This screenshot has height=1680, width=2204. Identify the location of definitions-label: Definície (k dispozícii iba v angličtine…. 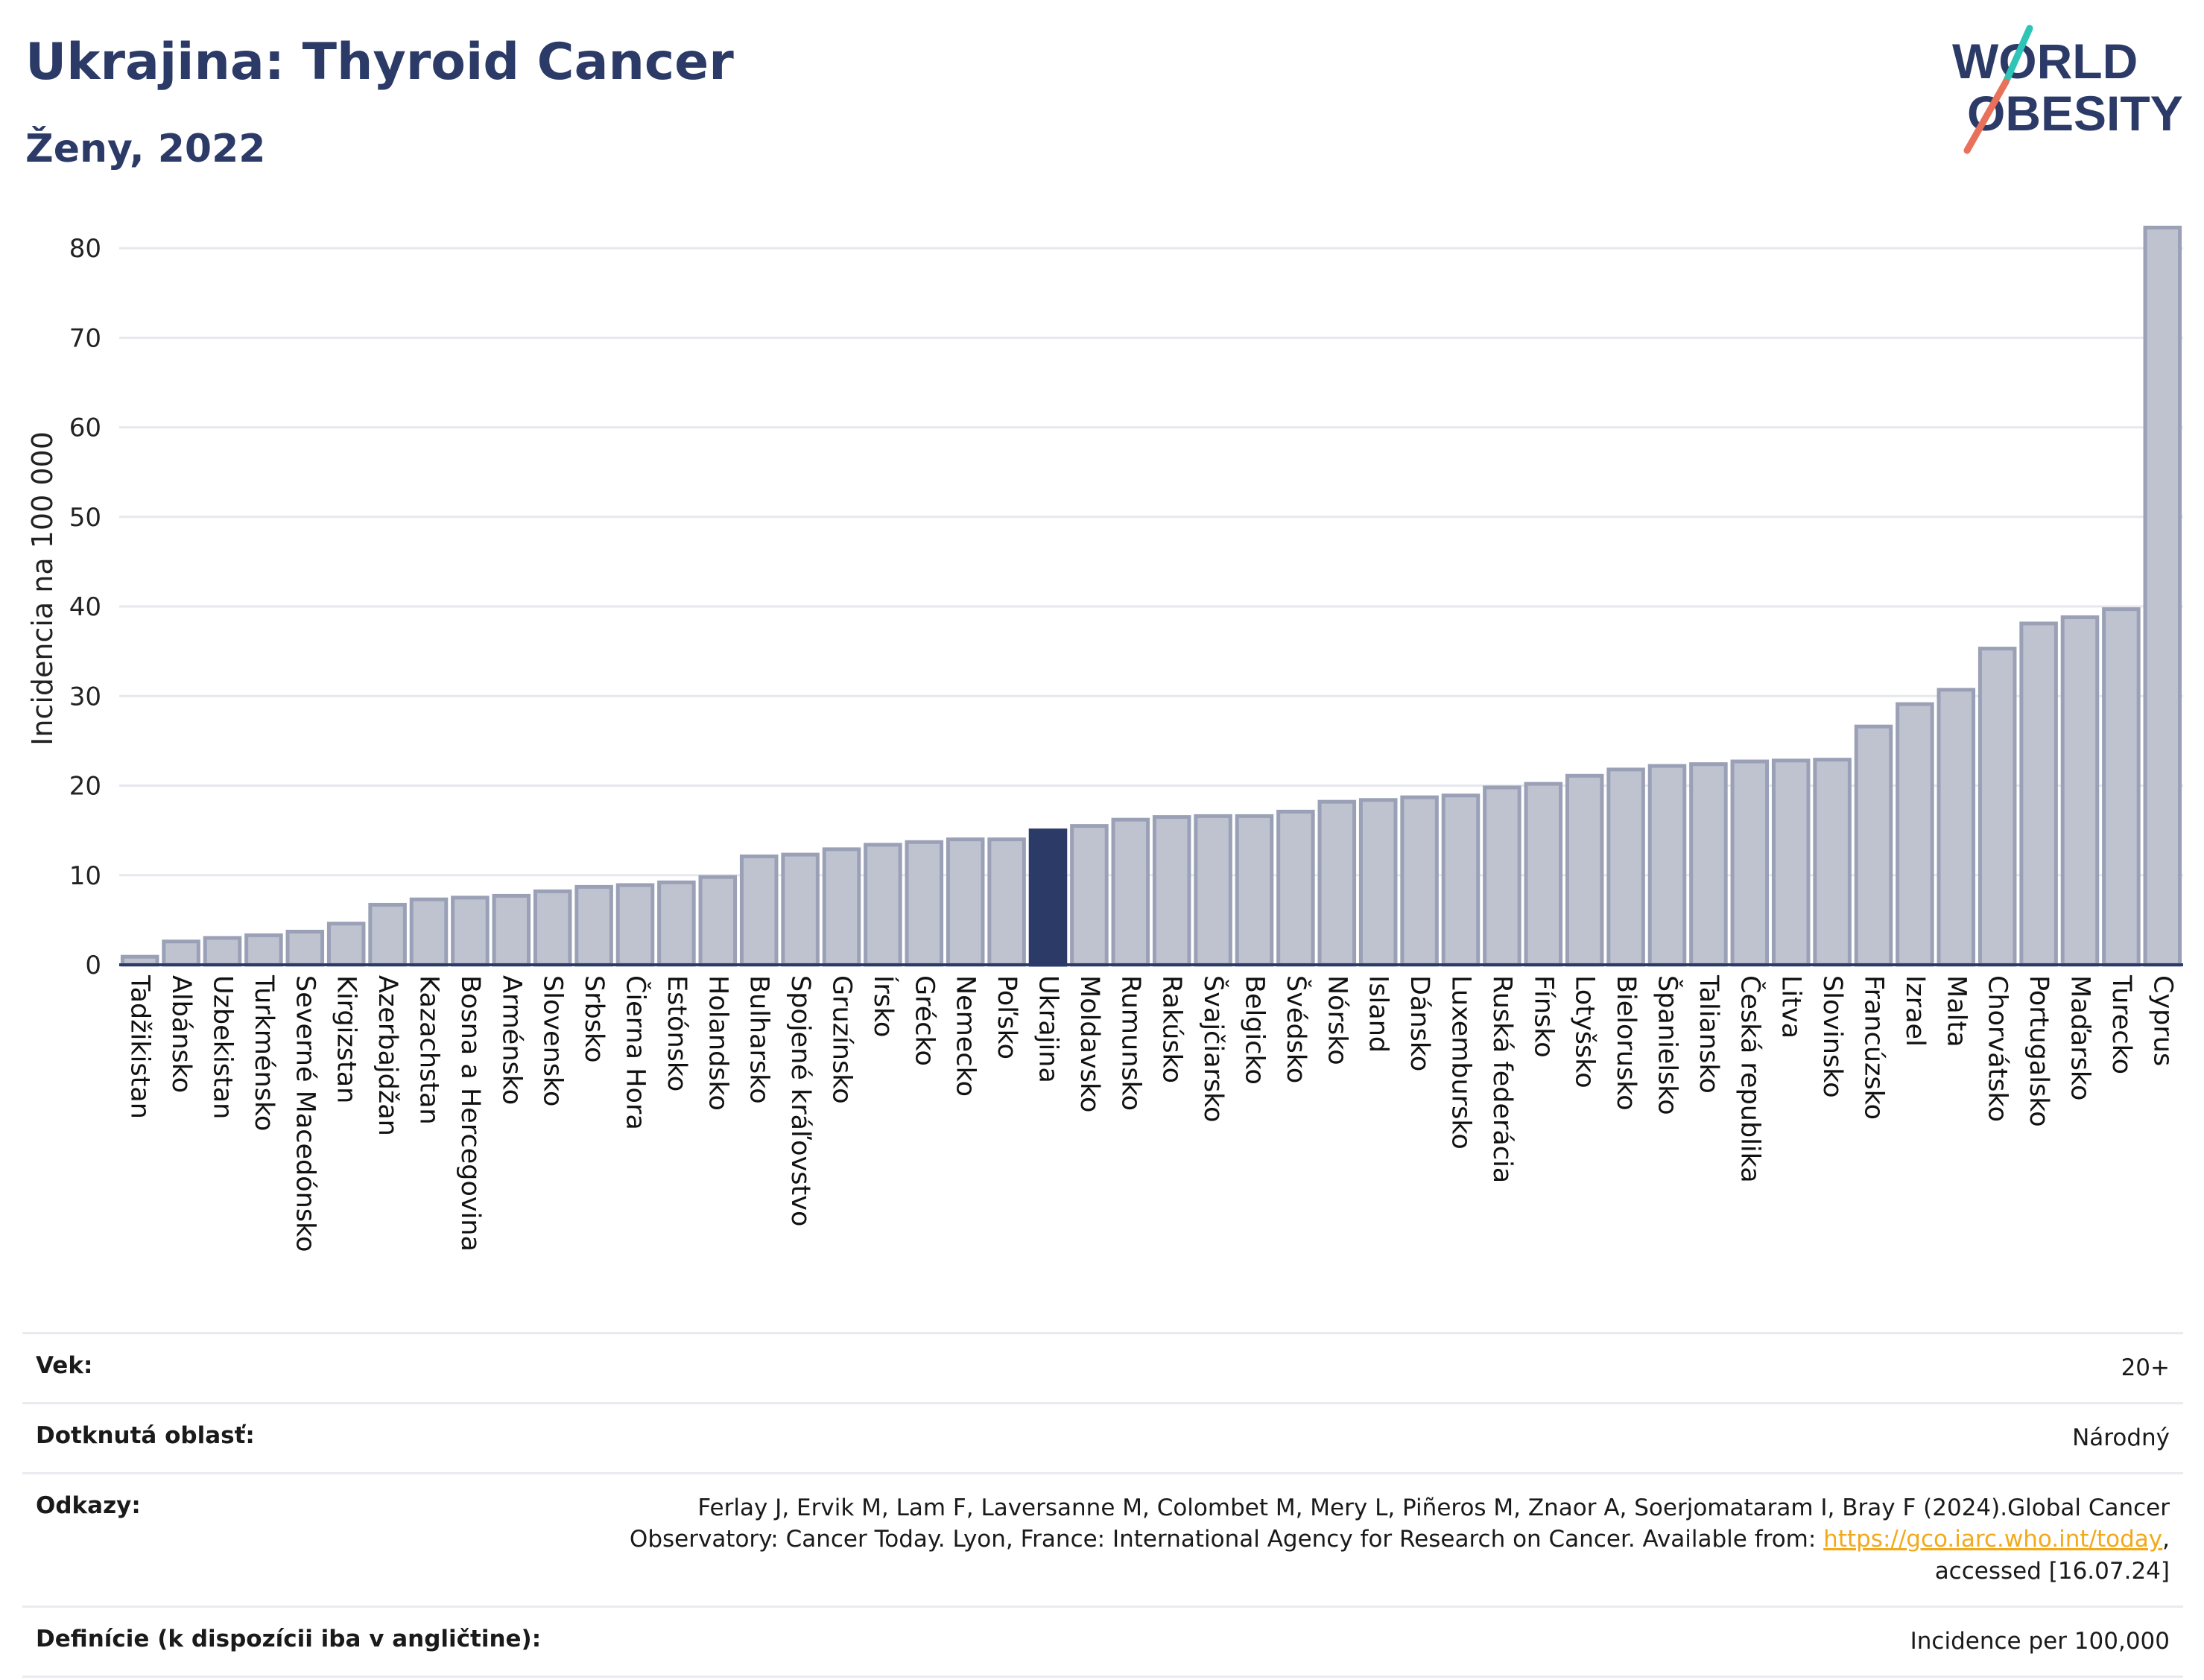
(289, 1638).